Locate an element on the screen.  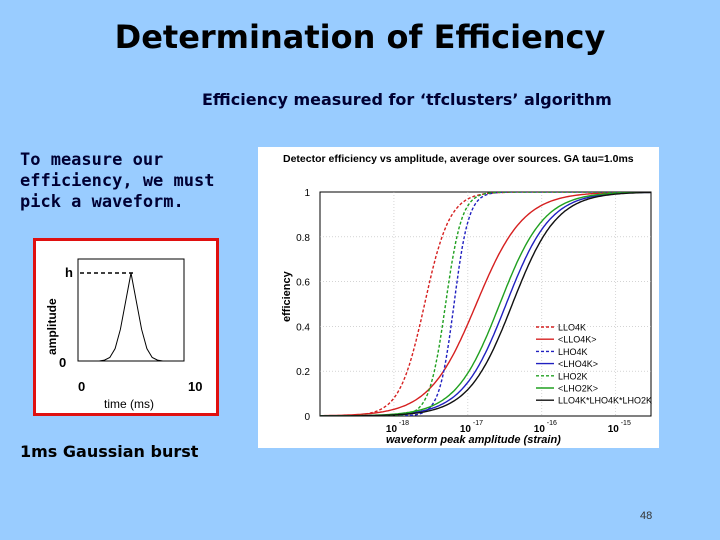
legend-entry: LHO2K is located at coordinates (573, 376).